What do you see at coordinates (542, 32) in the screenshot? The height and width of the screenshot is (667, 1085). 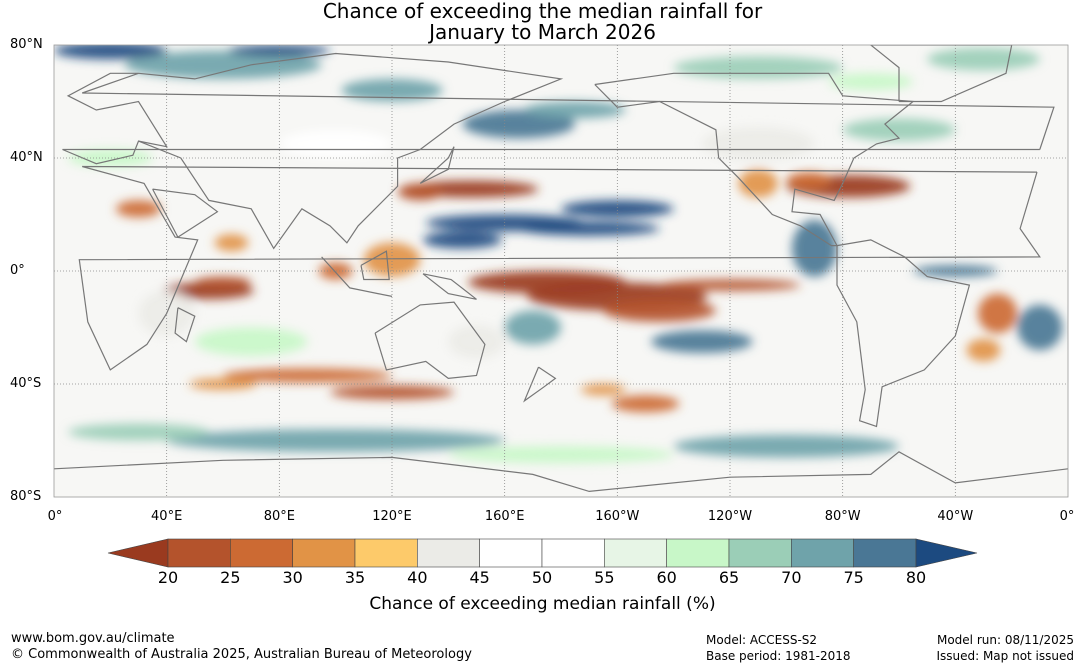 I see `map-title-line2: January to March 2026` at bounding box center [542, 32].